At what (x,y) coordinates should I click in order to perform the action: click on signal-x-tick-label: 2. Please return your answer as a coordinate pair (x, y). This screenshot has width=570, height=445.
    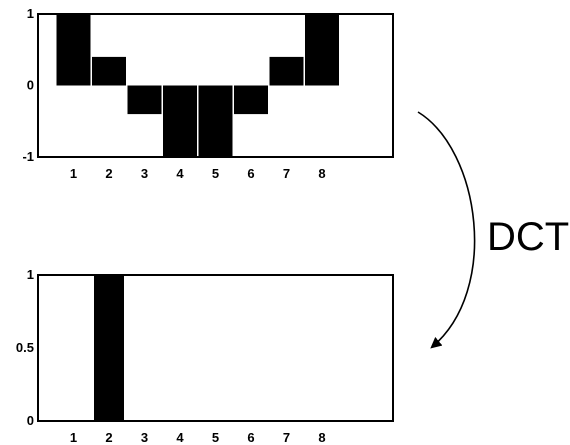
    Looking at the image, I should click on (108, 173).